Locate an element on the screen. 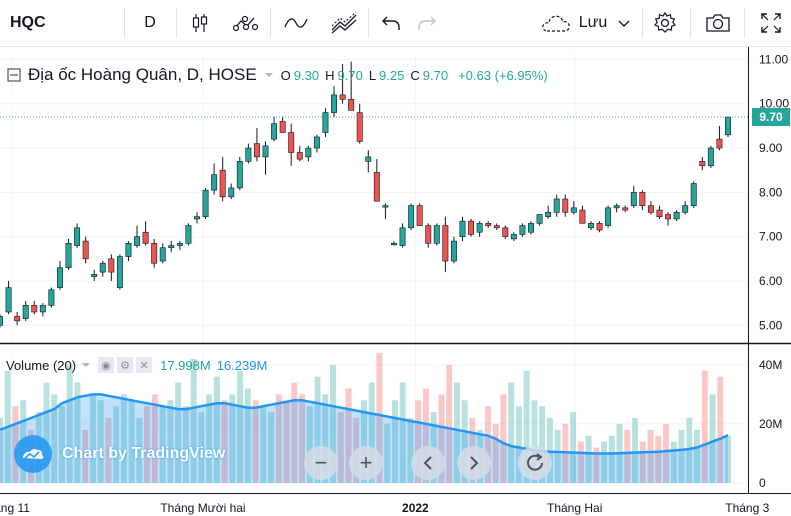 The image size is (791, 516). volume-tick-label: 0 is located at coordinates (762, 483).